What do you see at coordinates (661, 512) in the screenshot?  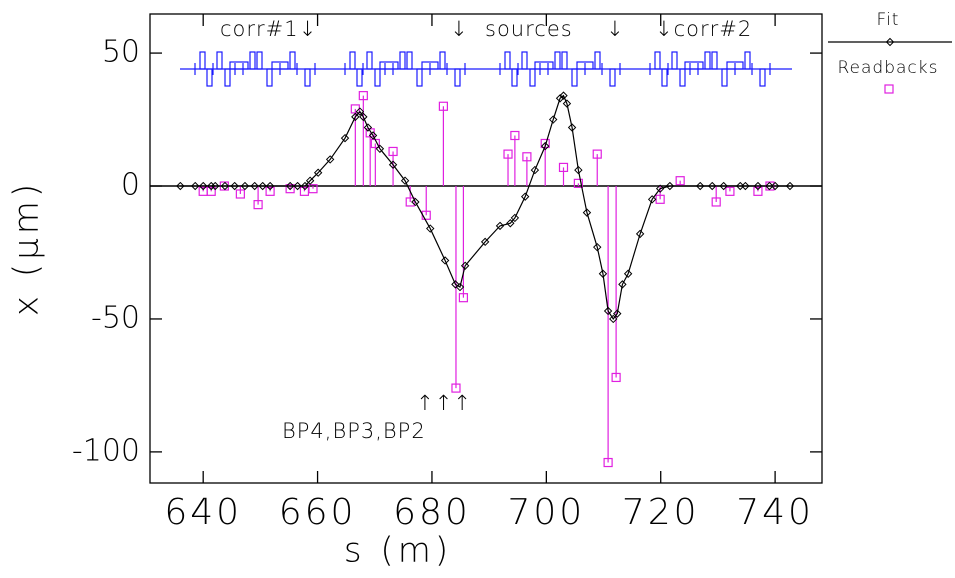 I see `x-tick-label: 720` at bounding box center [661, 512].